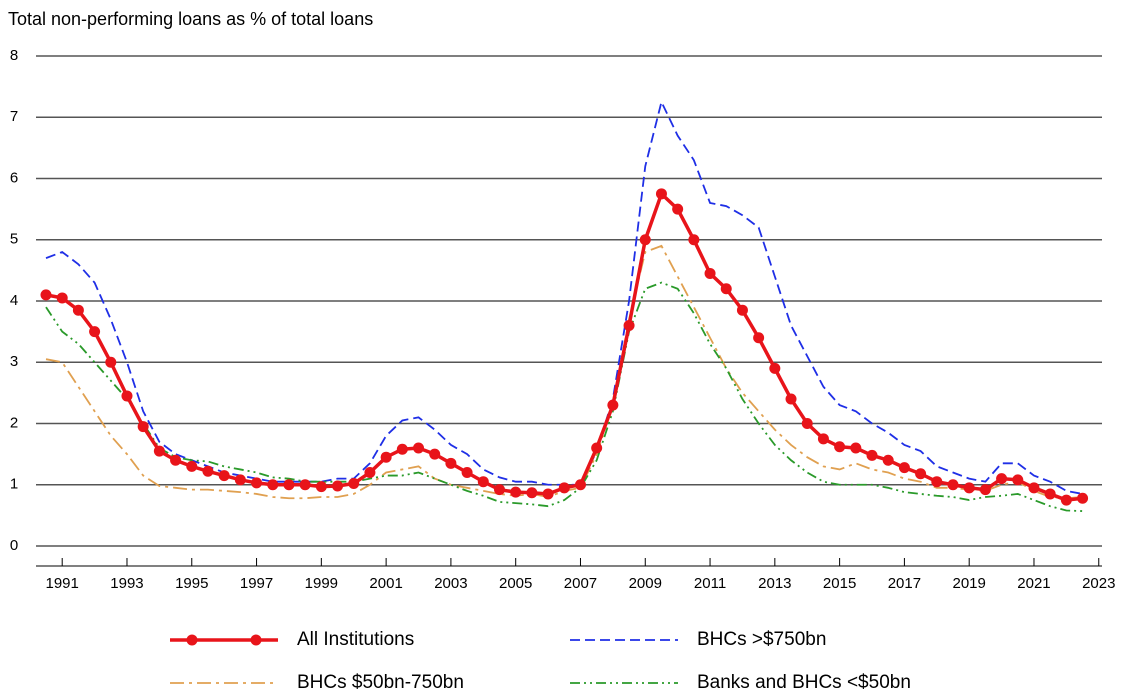 This screenshot has width=1122, height=696. Describe the element at coordinates (355, 639) in the screenshot. I see `legend-text: All Institutions` at that location.